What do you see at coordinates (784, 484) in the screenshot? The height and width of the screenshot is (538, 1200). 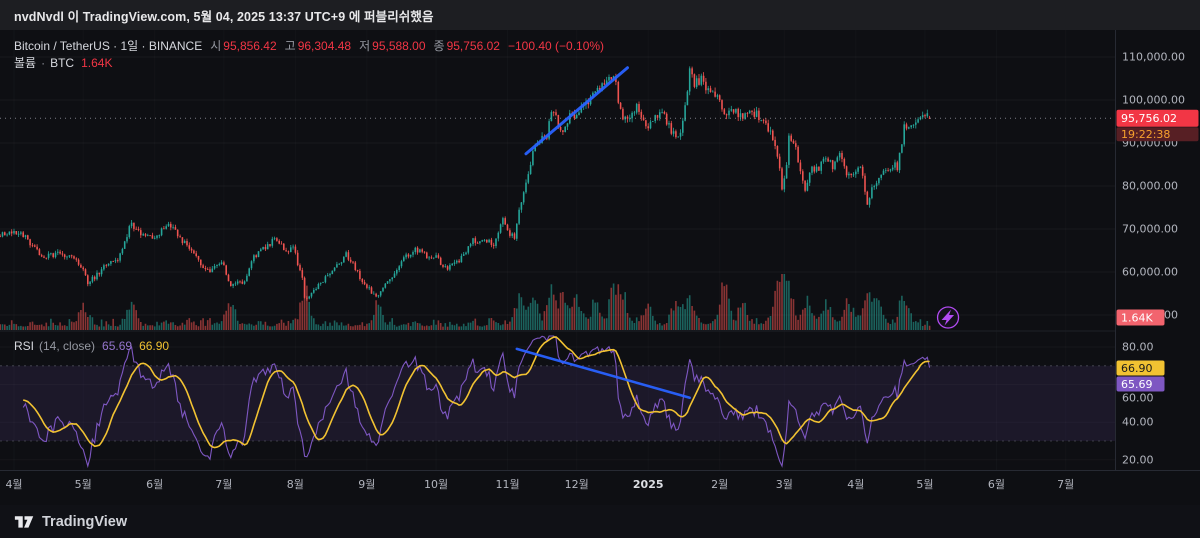 I see `svg-text: 3월` at bounding box center [784, 484].